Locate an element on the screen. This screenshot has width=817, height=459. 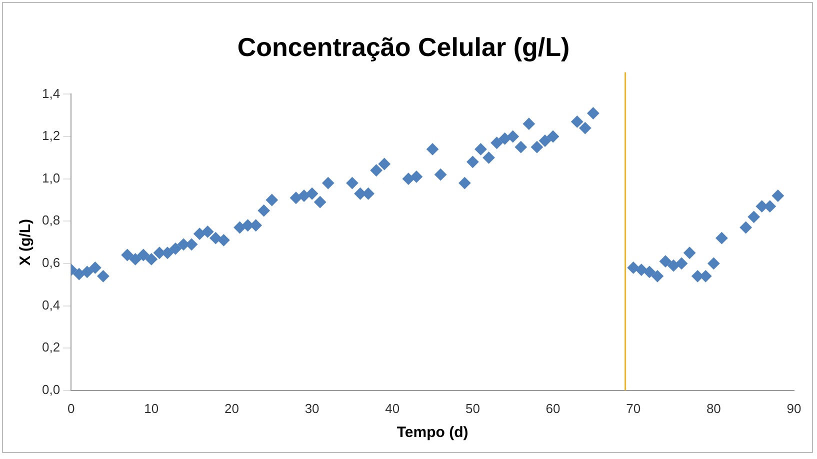
y-tick-label: 0,0 is located at coordinates (51, 389).